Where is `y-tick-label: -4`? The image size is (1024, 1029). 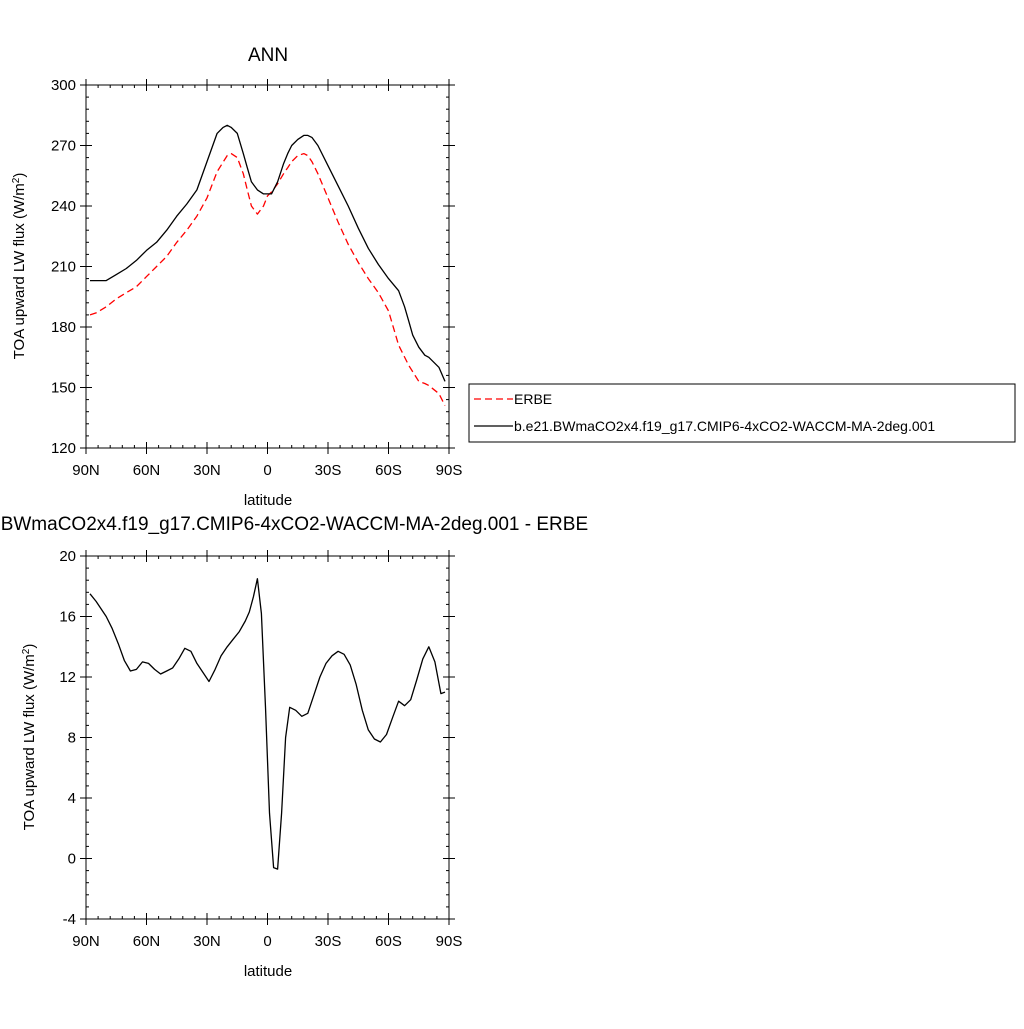 y-tick-label: -4 is located at coordinates (69, 919).